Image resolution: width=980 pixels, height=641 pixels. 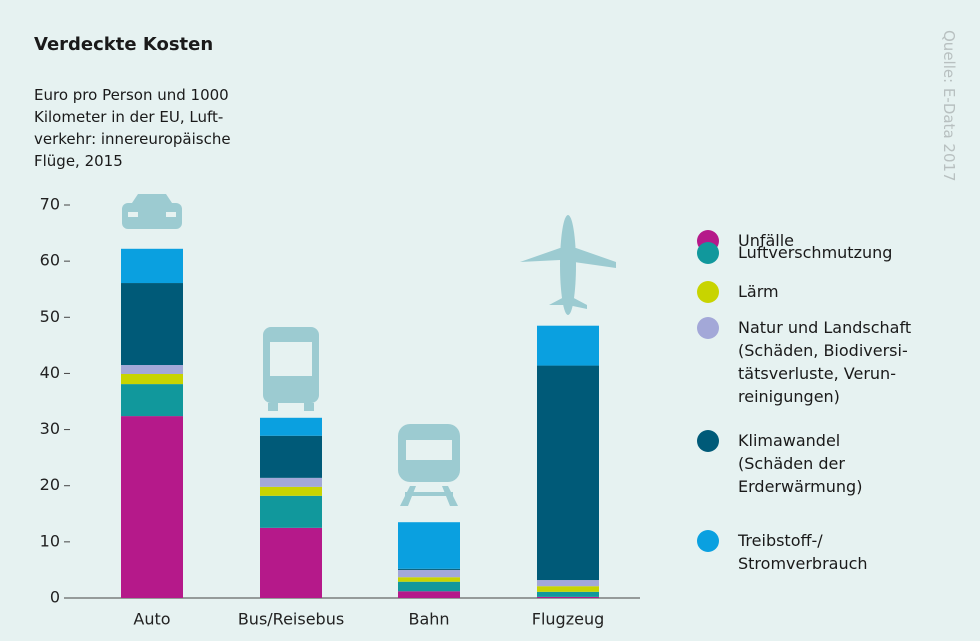 What do you see at coordinates (50, 372) in the screenshot?
I see `y-tick-label: 40` at bounding box center [50, 372].